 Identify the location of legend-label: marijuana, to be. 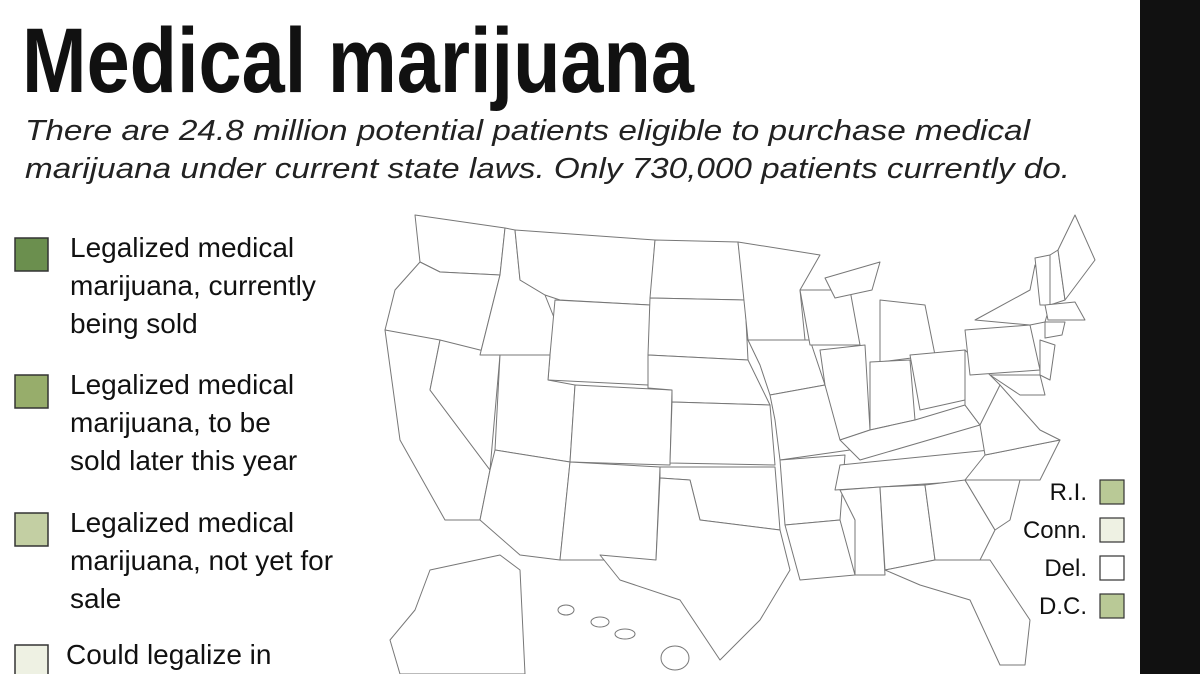
(170, 422).